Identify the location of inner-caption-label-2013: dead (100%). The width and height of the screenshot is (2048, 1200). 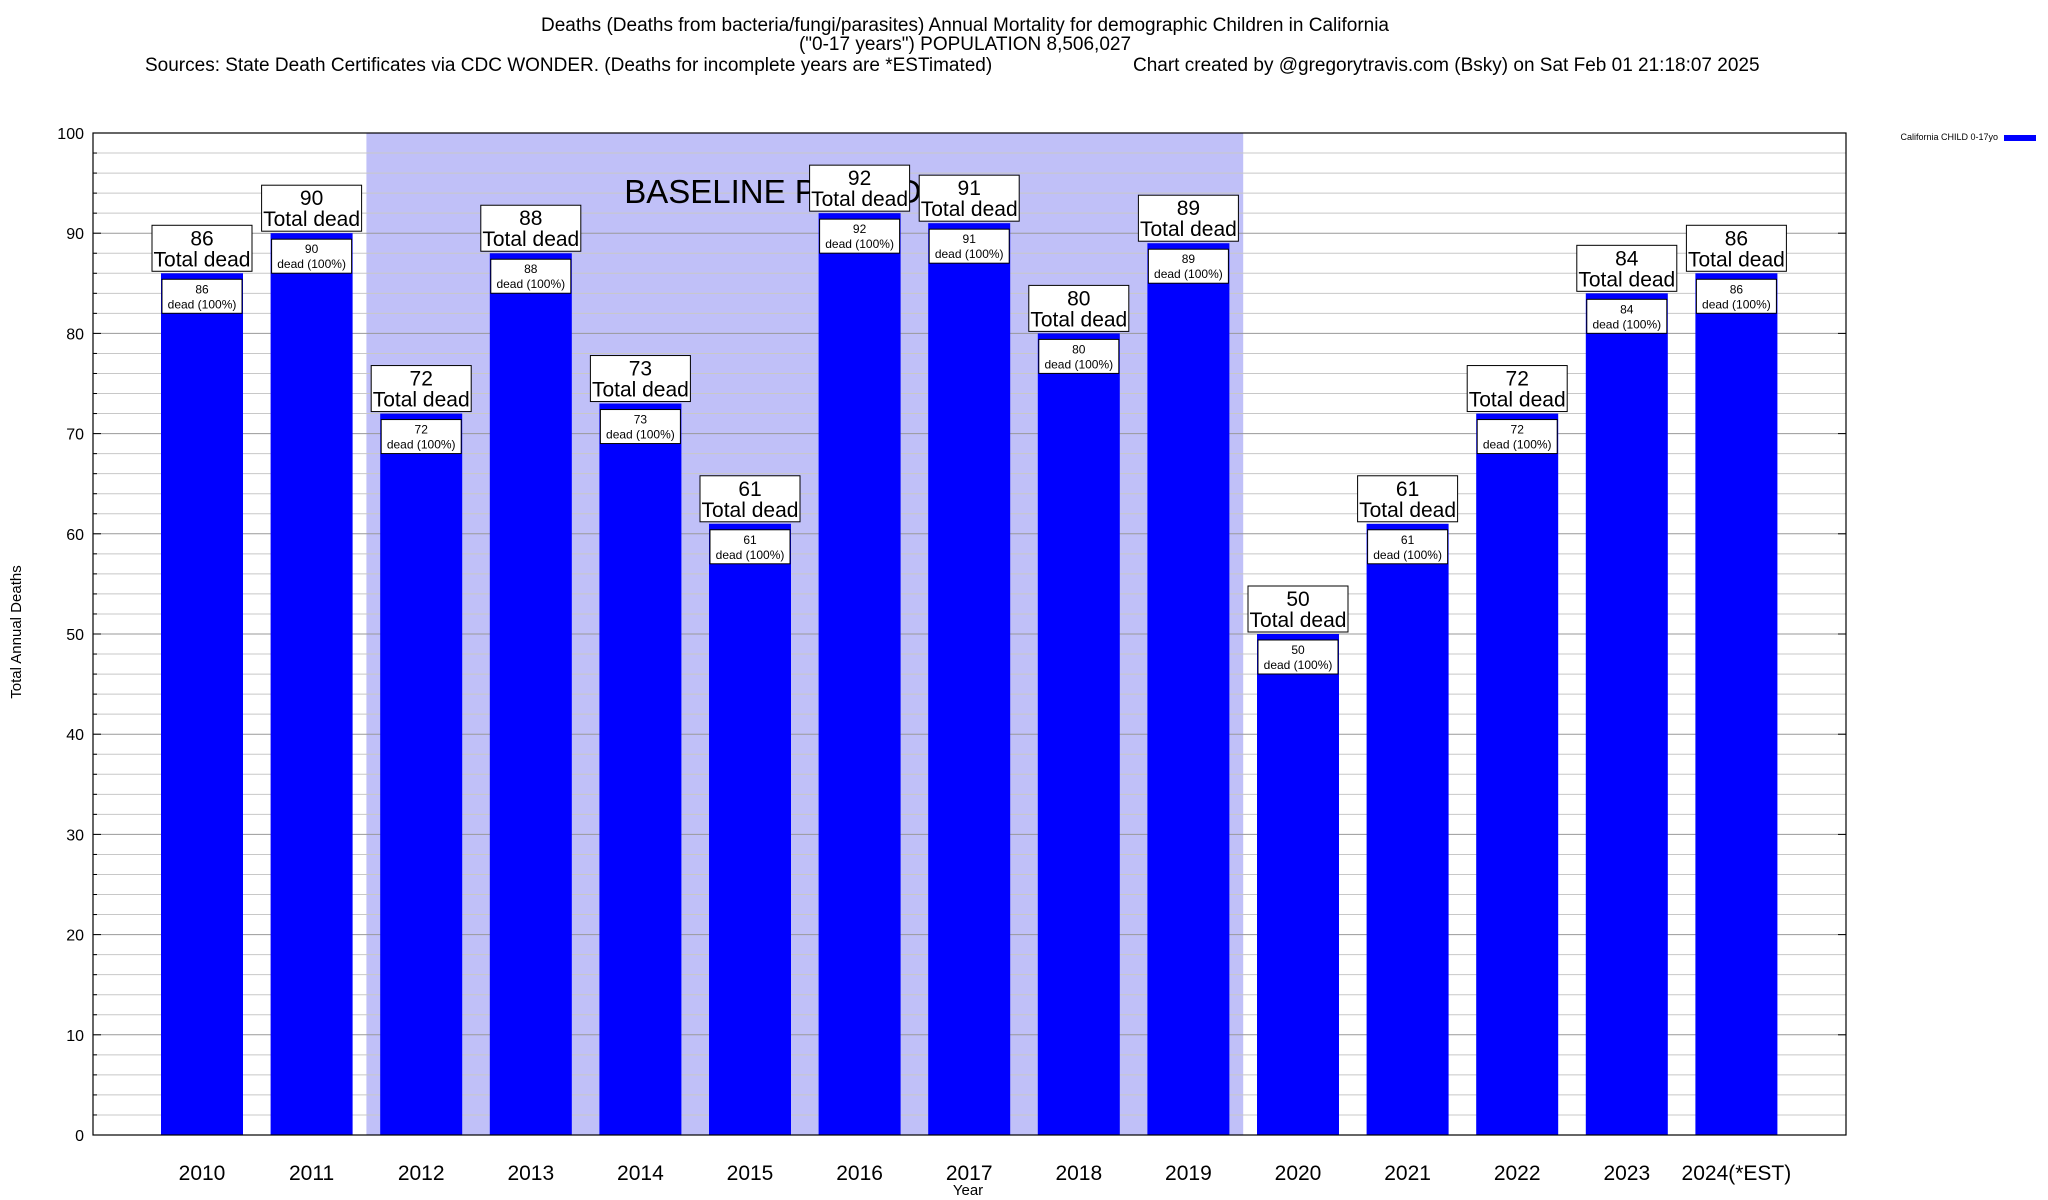
(530, 284).